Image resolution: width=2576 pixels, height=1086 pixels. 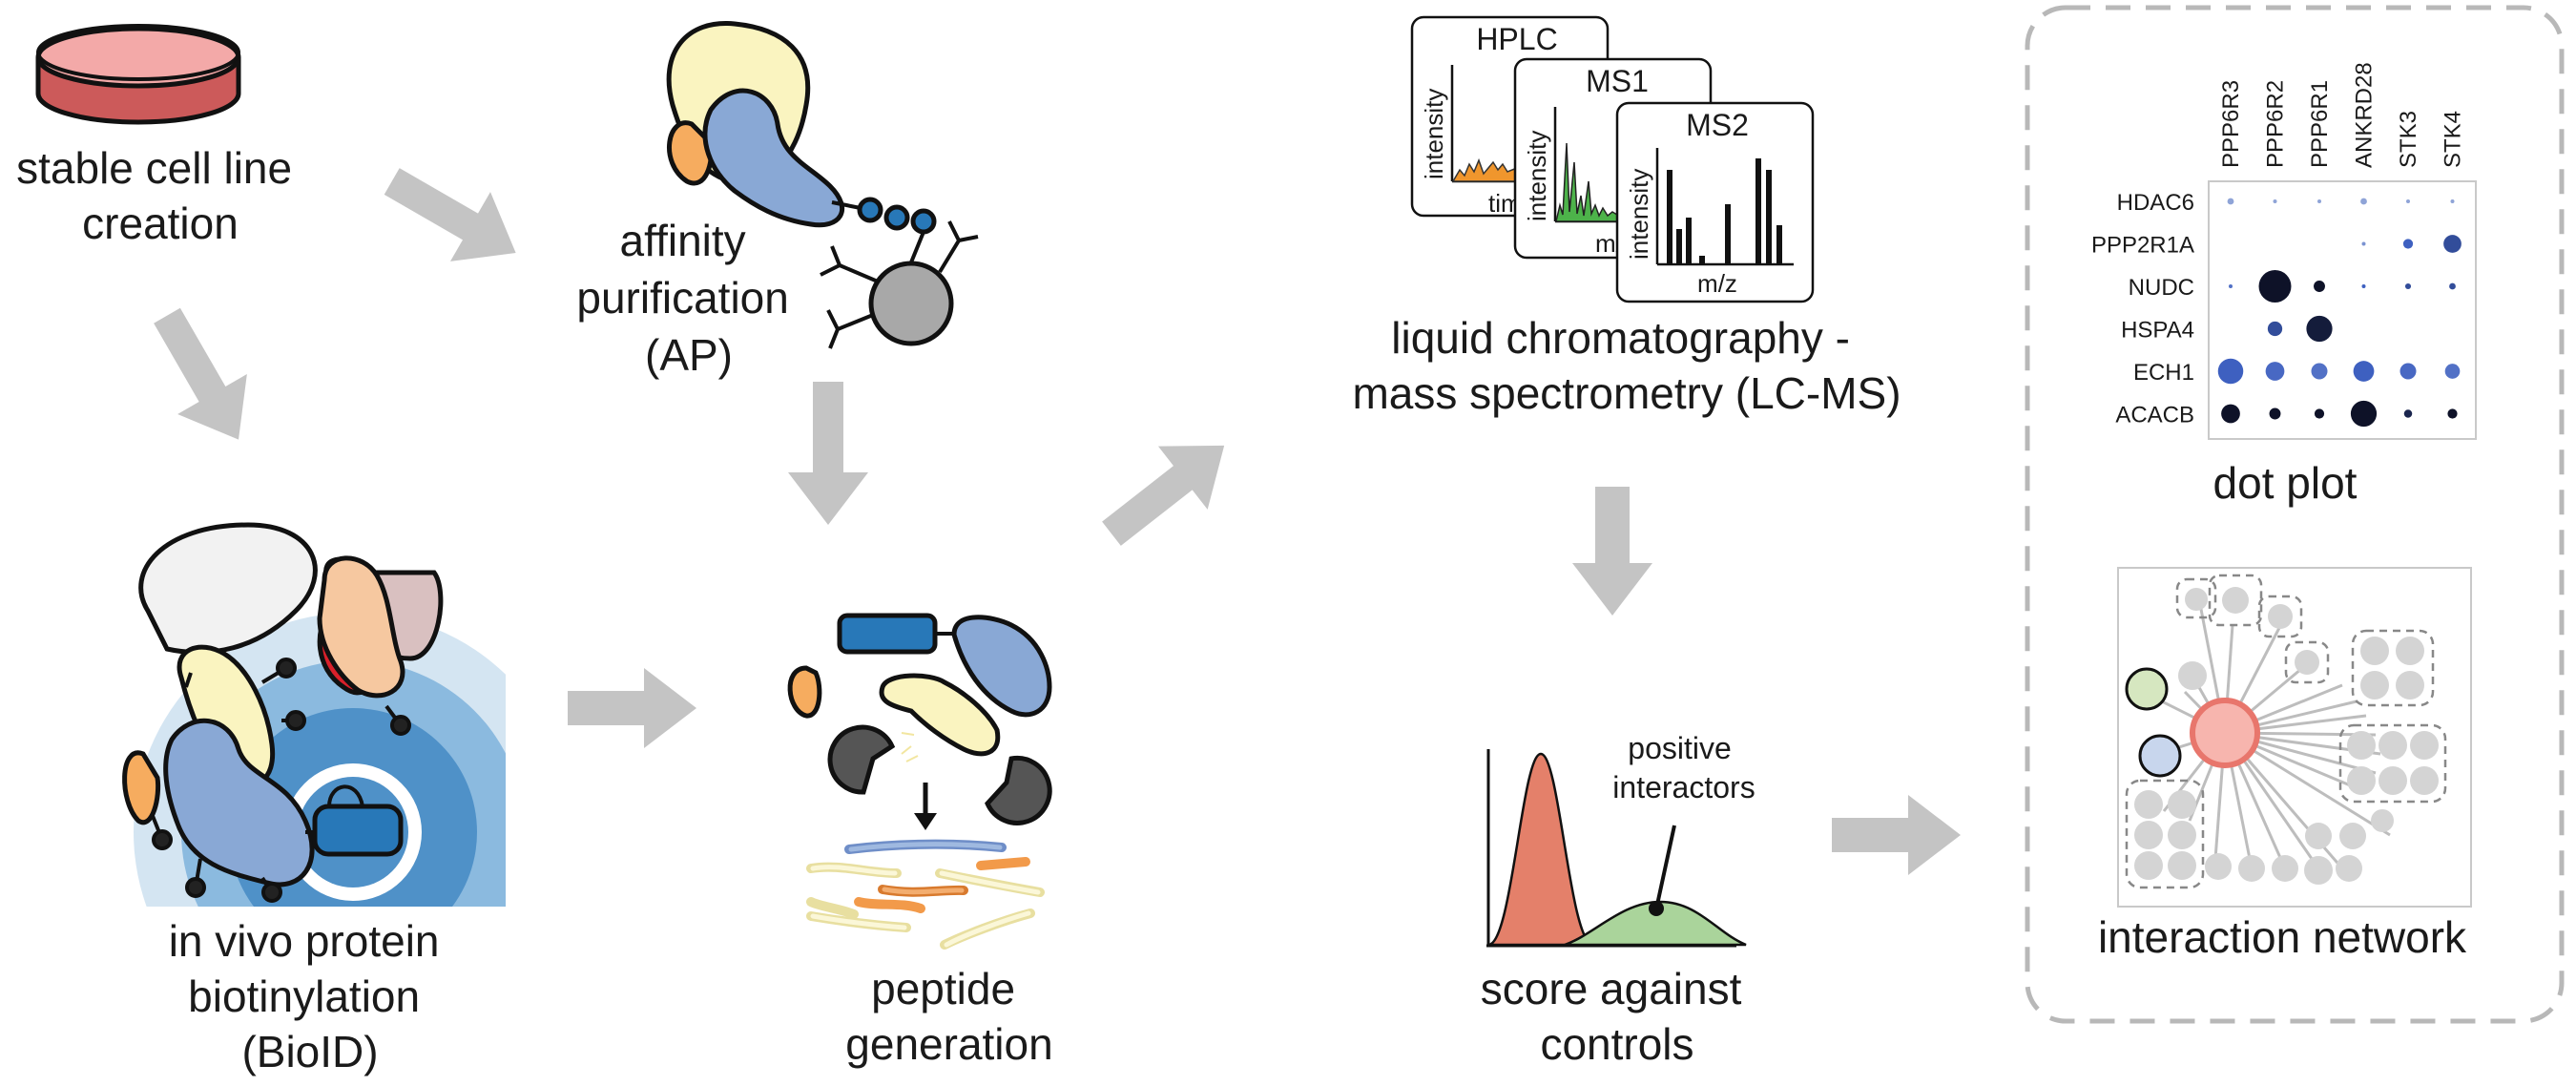 I want to click on label-score: score against controls, so click(x=1617, y=1017).